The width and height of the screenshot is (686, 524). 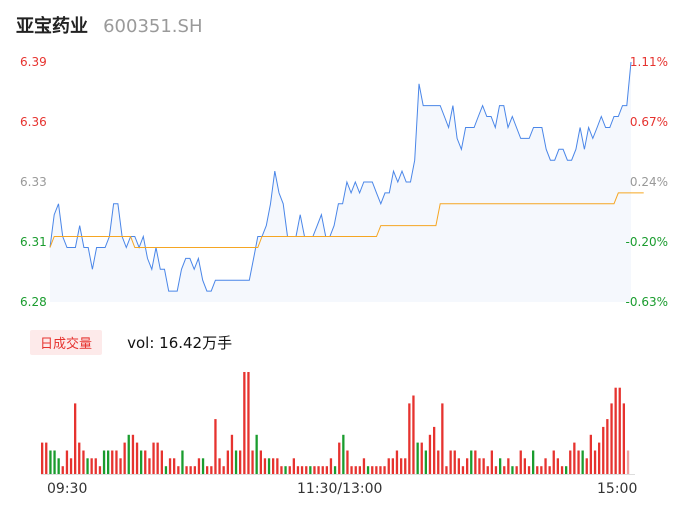 I want to click on y-tick-right-1: 0.67%, so click(x=648, y=122).